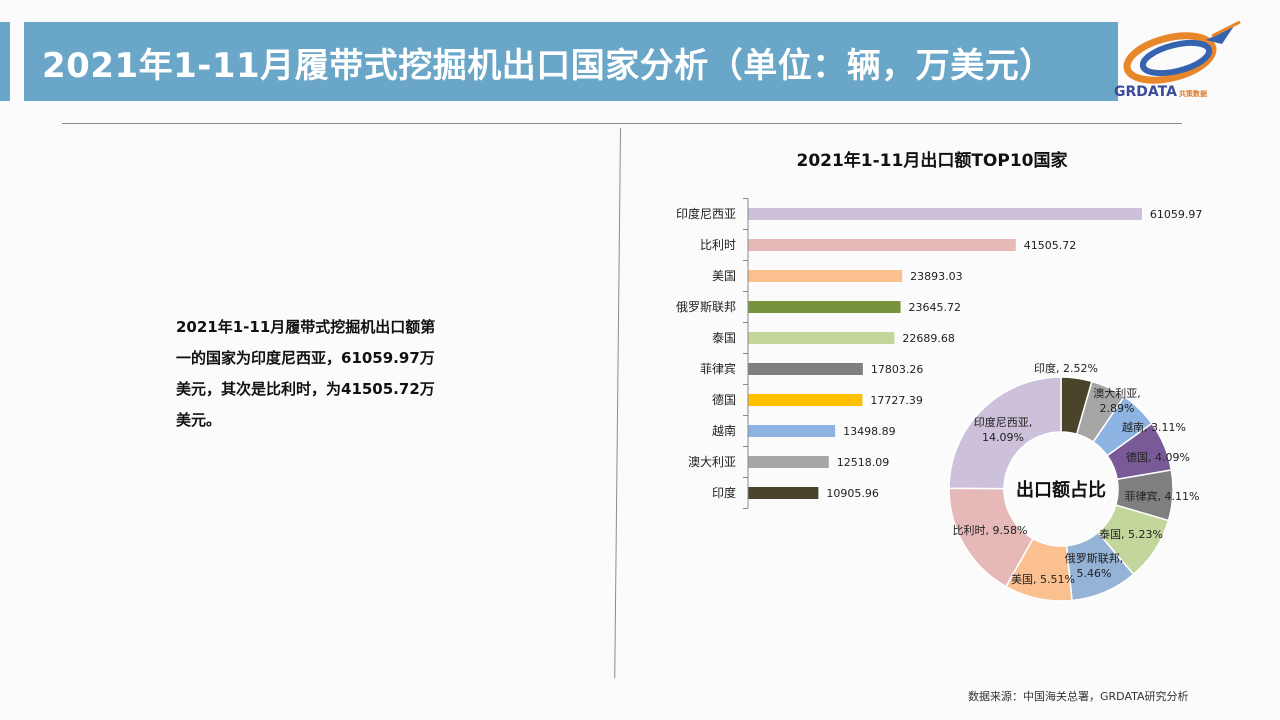 The width and height of the screenshot is (1280, 720). What do you see at coordinates (1154, 427) in the screenshot?
I see `donut-slice-label: 越南, 3.11%` at bounding box center [1154, 427].